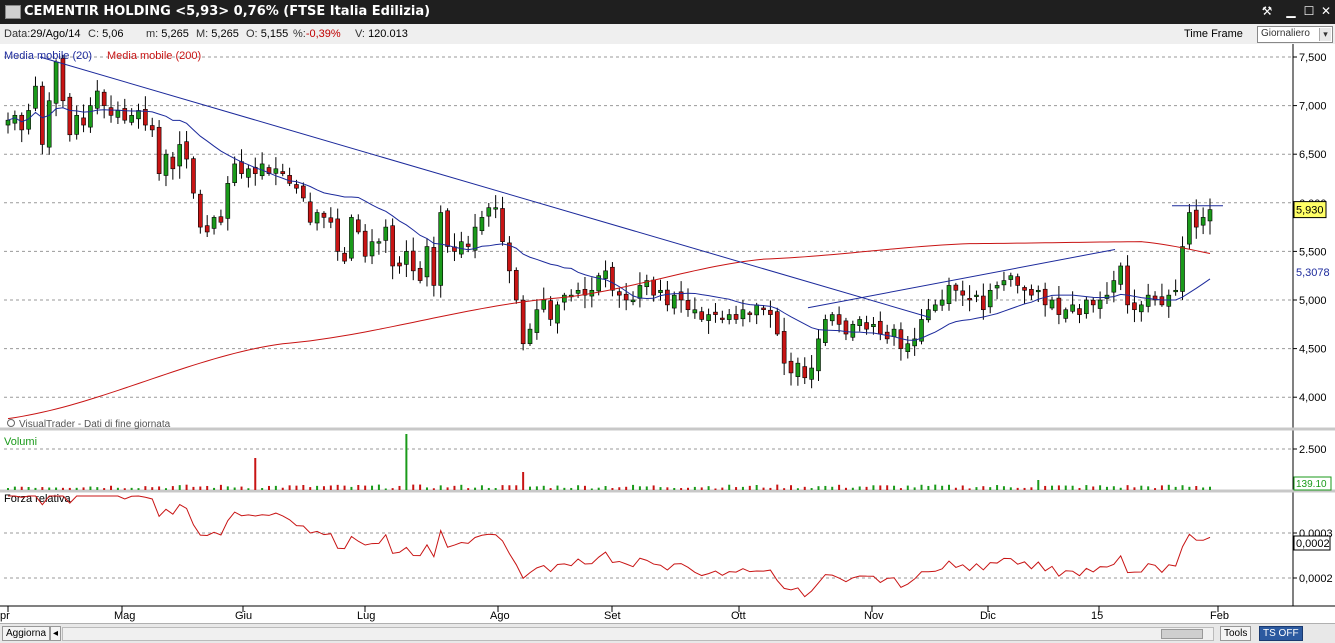 The width and height of the screenshot is (1335, 643). I want to click on time-tick-label: Dic, so click(988, 616).